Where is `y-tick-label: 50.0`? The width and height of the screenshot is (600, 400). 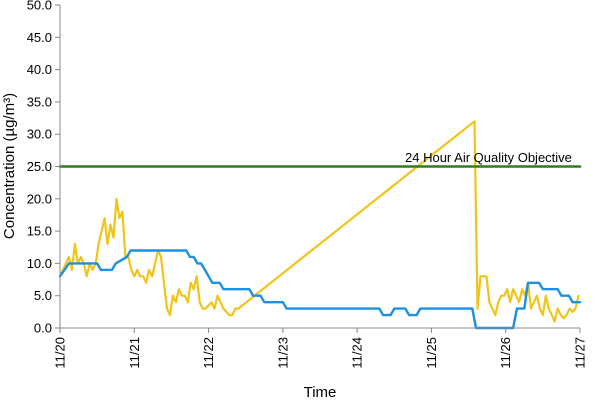 y-tick-label: 50.0 is located at coordinates (39, 6).